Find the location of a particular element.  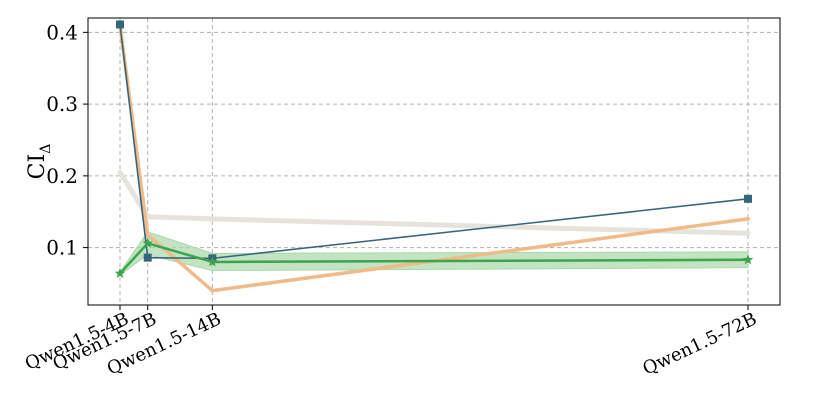

y-axis-label: CIΔ is located at coordinates (39, 162).